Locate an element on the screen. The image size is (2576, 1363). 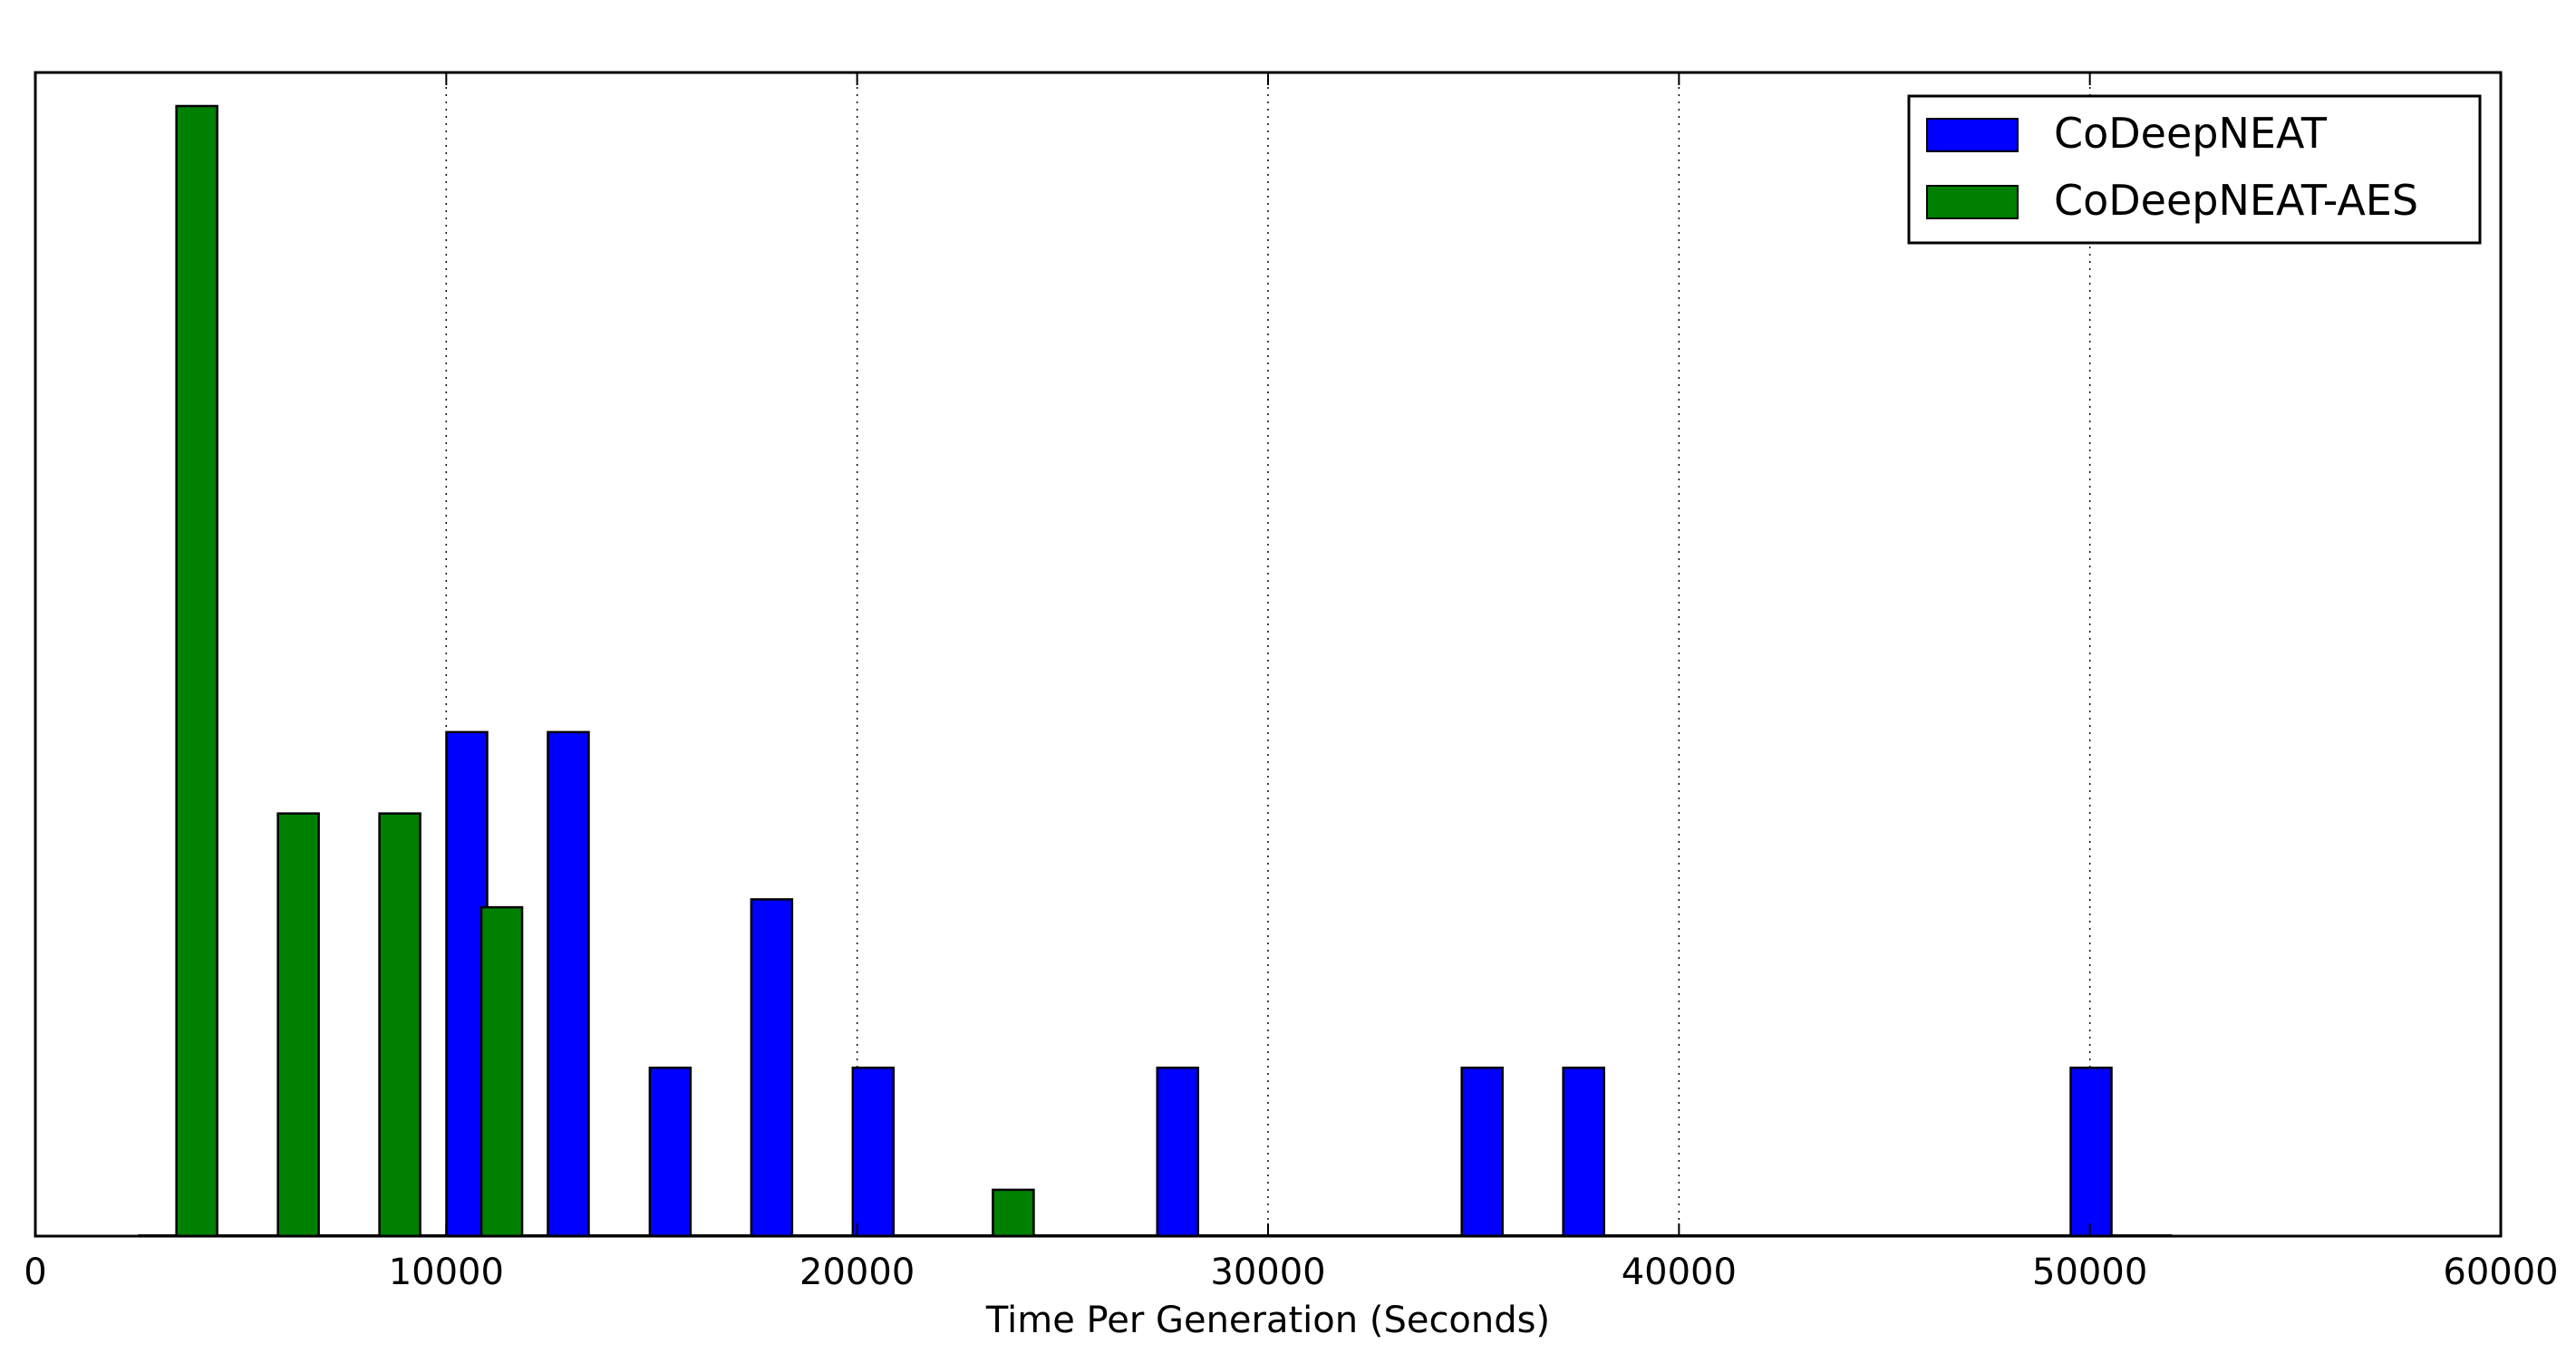
x-tick-label: 20000 is located at coordinates (857, 1272).